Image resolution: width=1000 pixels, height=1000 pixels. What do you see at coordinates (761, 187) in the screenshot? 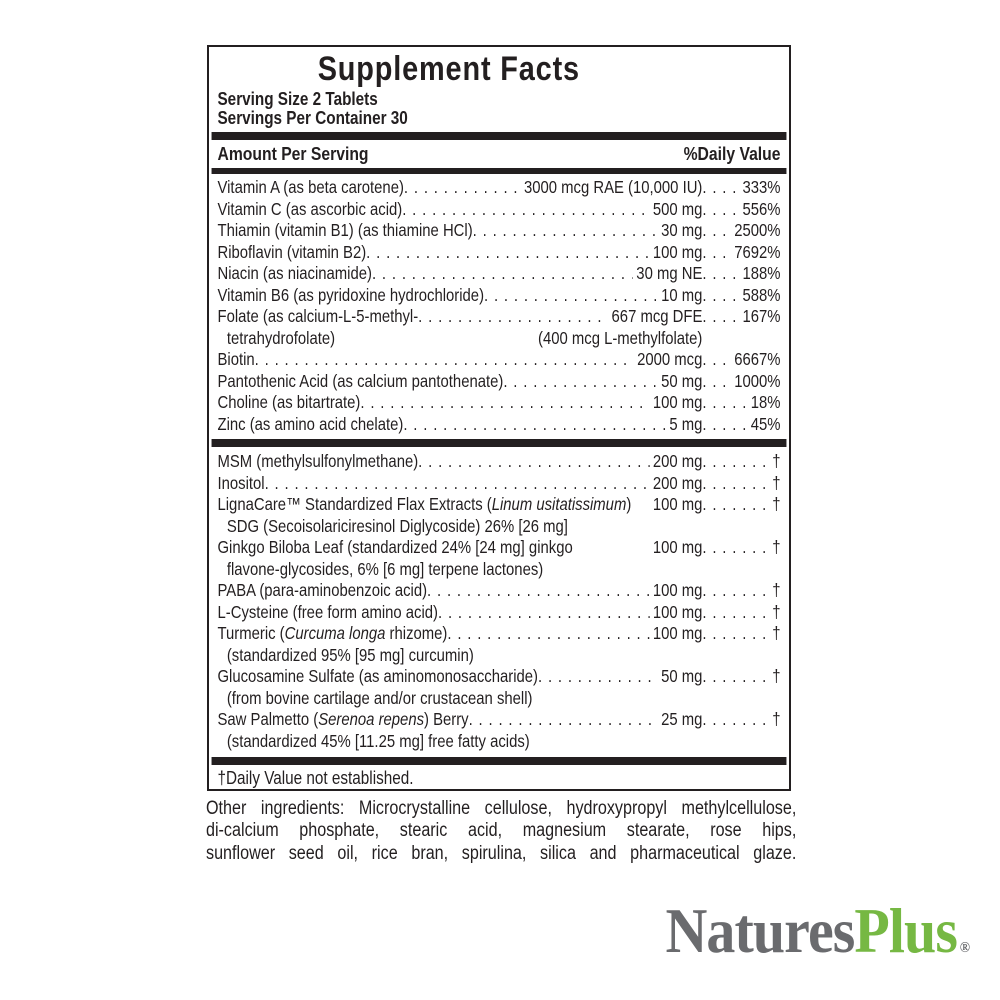
I see `nutrient-daily-value: 333%` at bounding box center [761, 187].